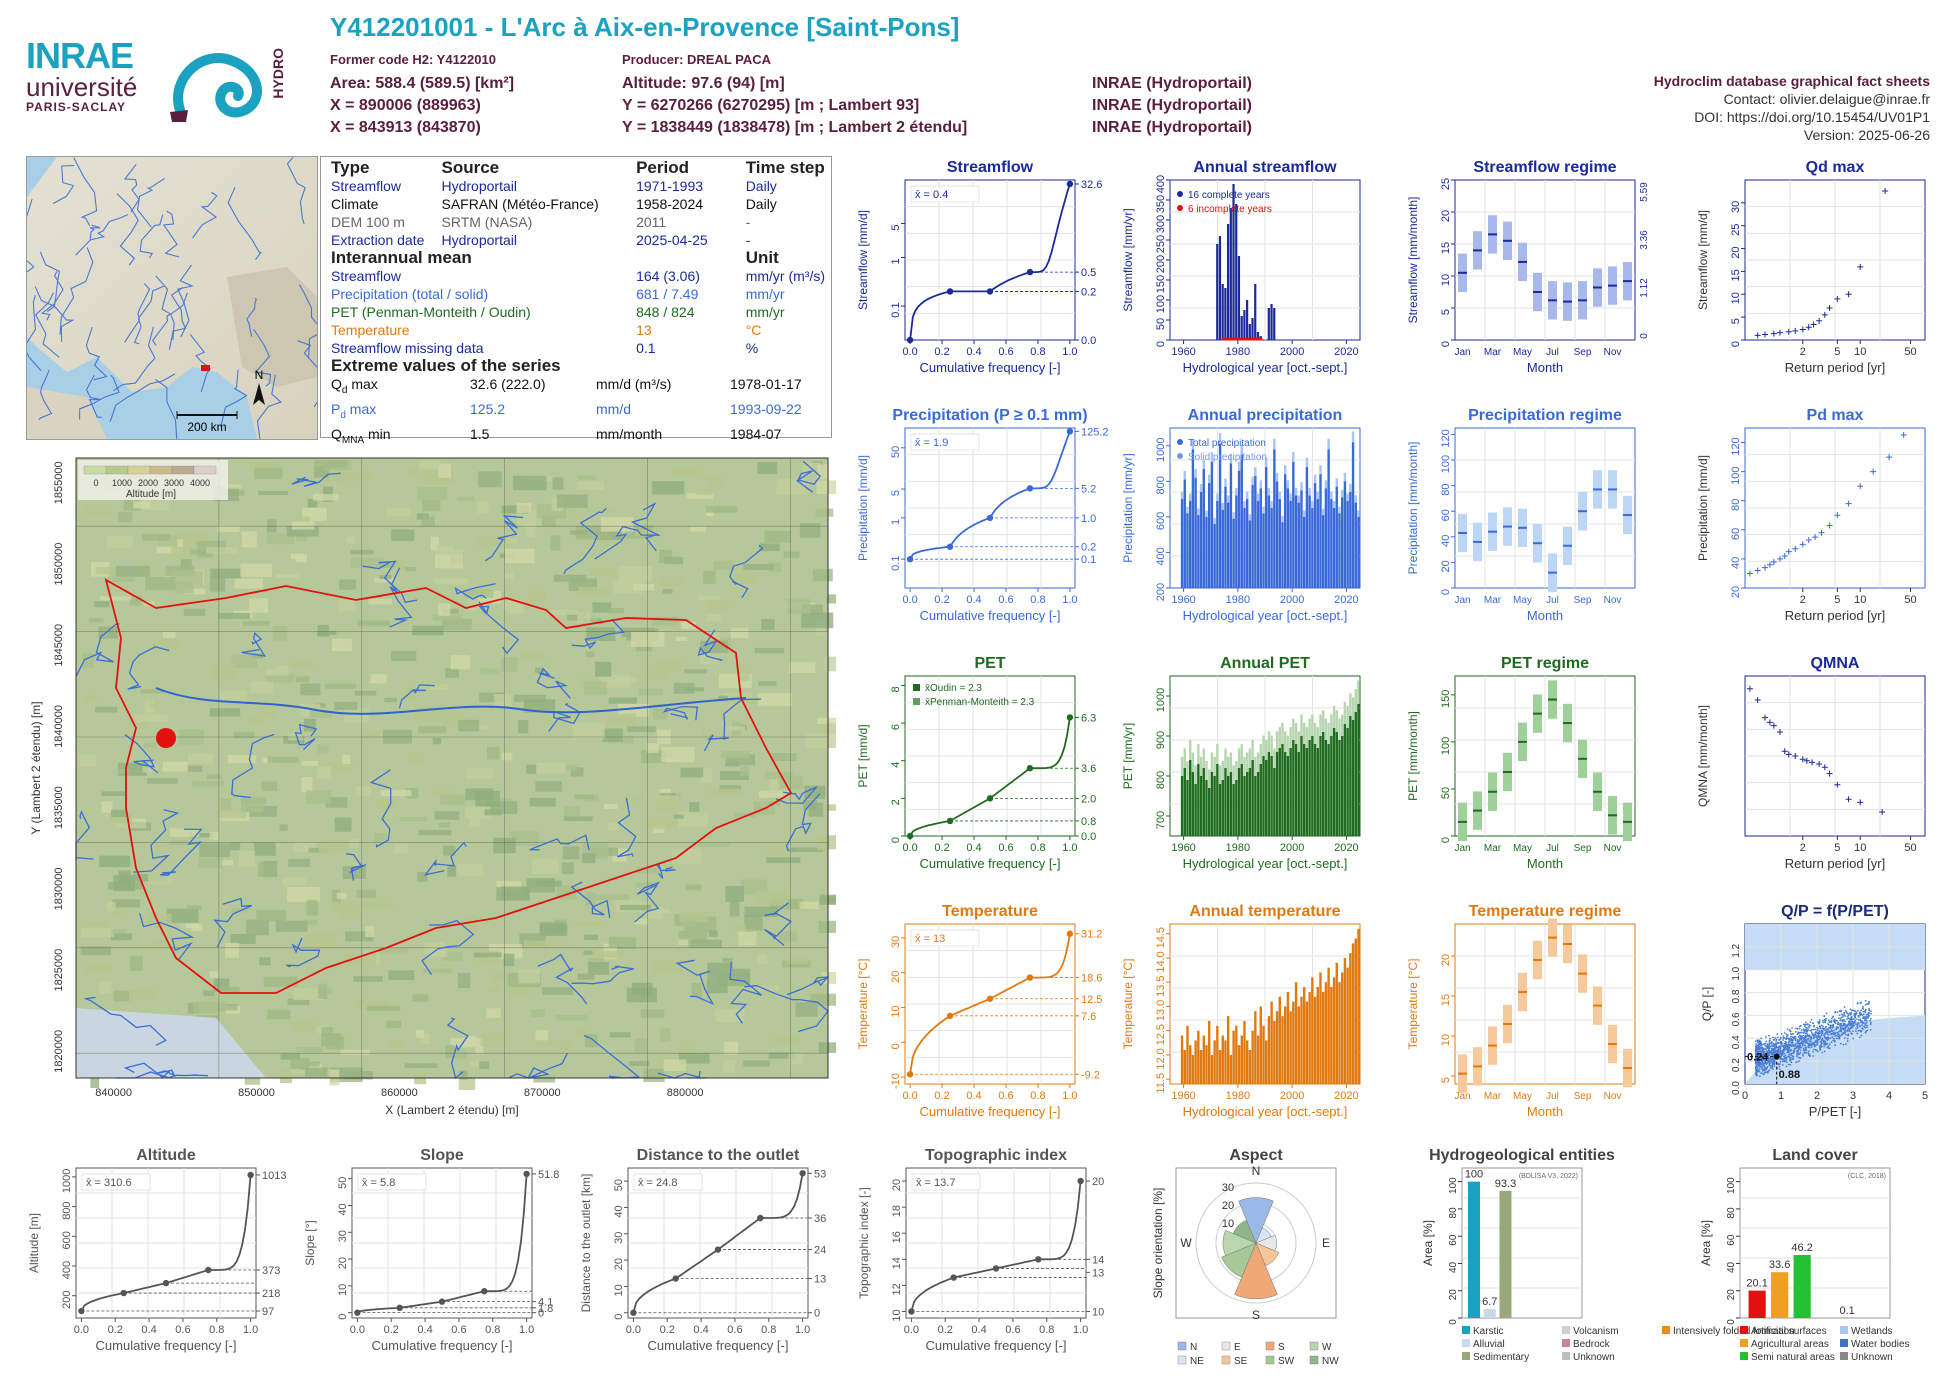 The image size is (1960, 1386). Describe the element at coordinates (1835, 663) in the screenshot. I see `chart-title: QMNA` at that location.